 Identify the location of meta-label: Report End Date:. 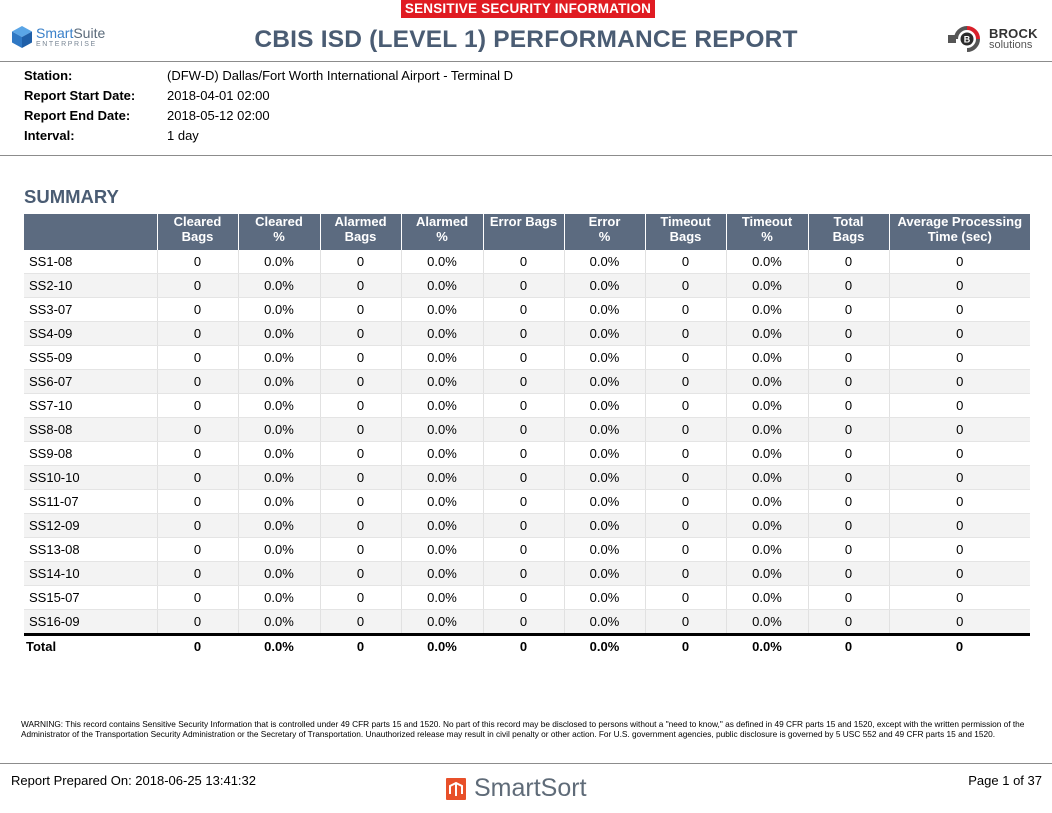
(77, 115).